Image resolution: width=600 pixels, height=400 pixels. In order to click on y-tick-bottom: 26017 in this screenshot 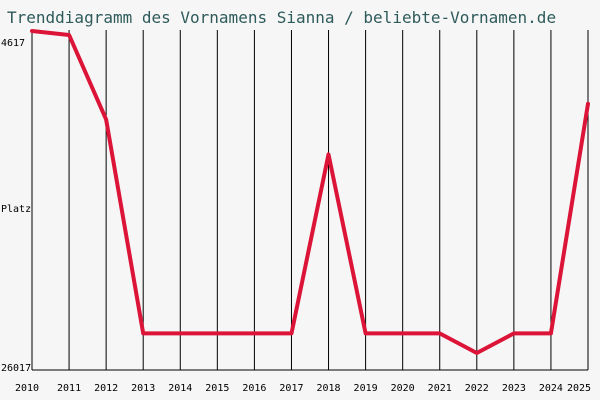, I will do `click(16, 368)`.